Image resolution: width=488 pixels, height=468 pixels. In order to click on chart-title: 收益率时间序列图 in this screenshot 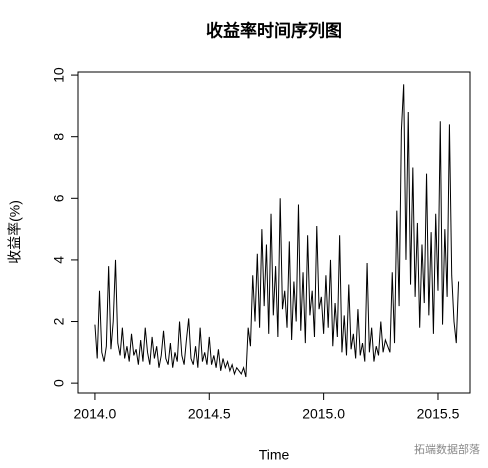, I will do `click(274, 31)`.